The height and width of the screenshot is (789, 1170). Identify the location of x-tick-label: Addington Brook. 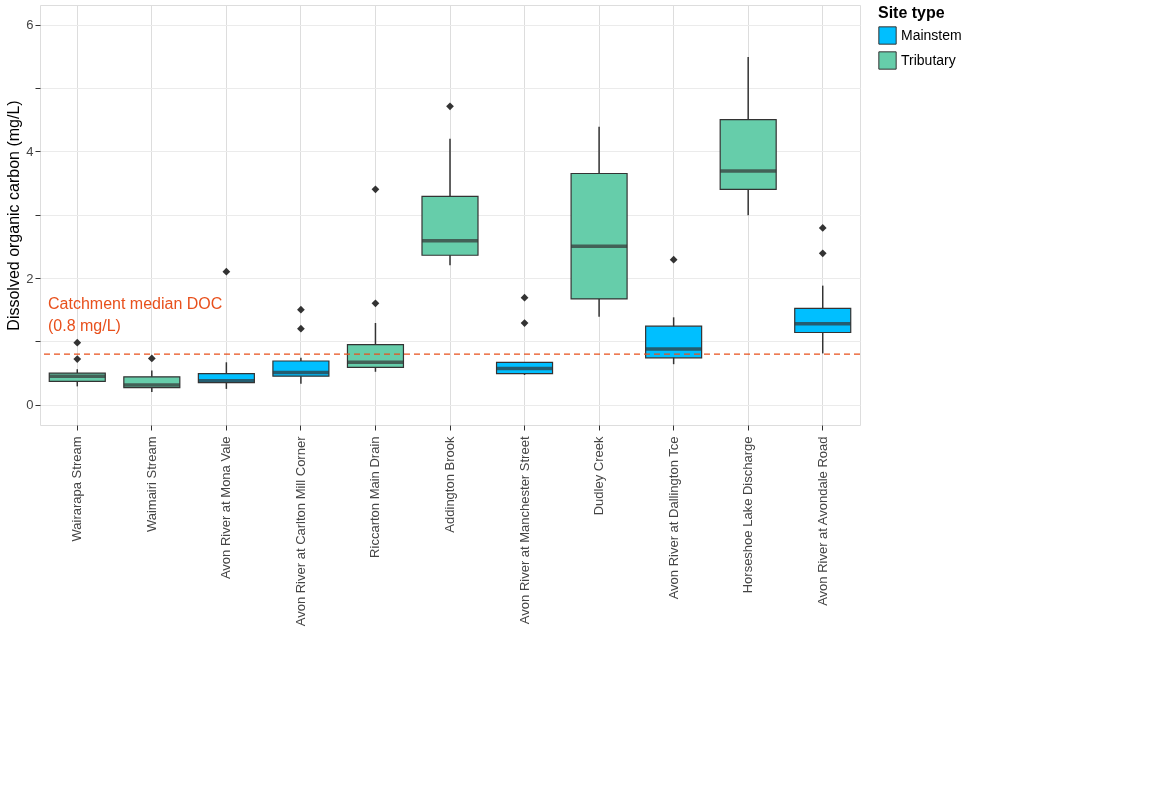
(449, 484).